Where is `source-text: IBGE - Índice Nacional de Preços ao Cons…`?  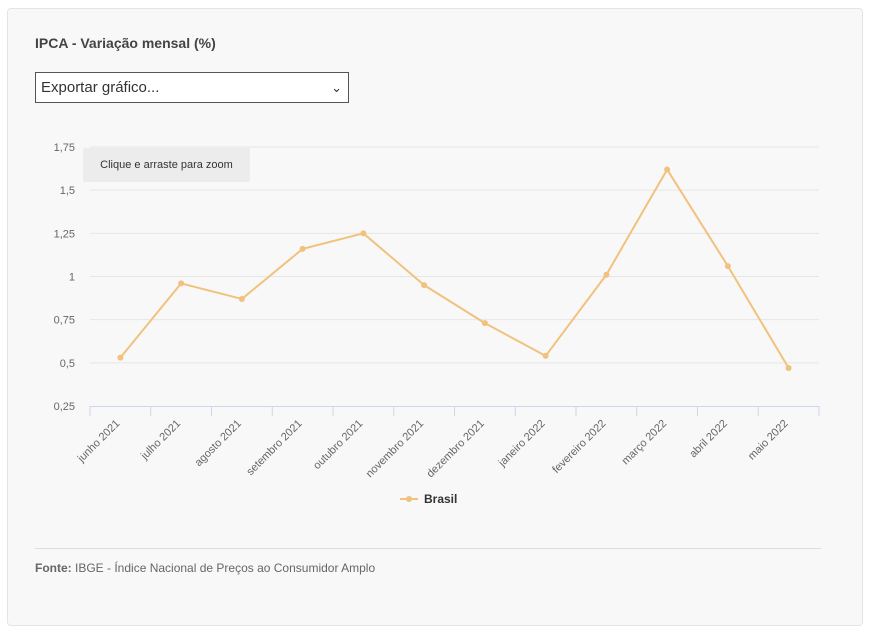
source-text: IBGE - Índice Nacional de Preços ao Cons… is located at coordinates (225, 568).